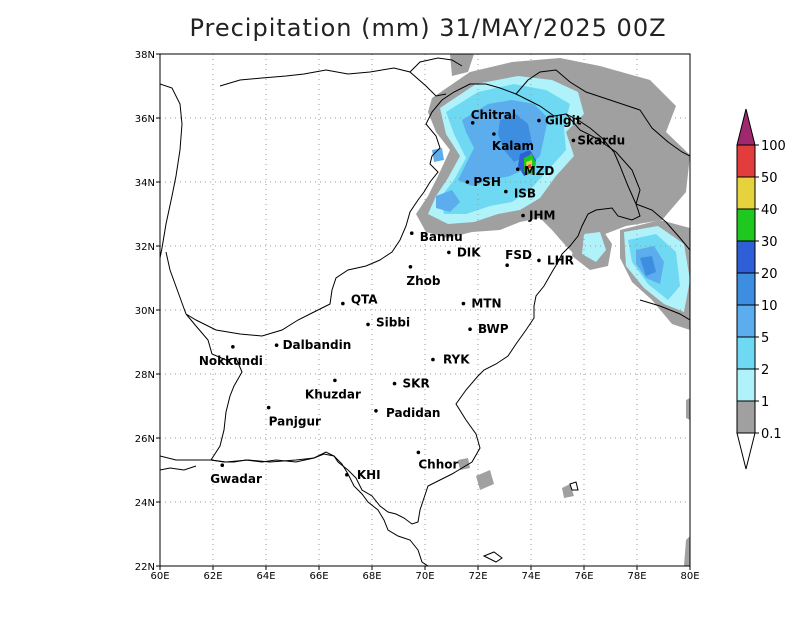  Describe the element at coordinates (769, 242) in the screenshot. I see `colorbar-label: 30` at that location.